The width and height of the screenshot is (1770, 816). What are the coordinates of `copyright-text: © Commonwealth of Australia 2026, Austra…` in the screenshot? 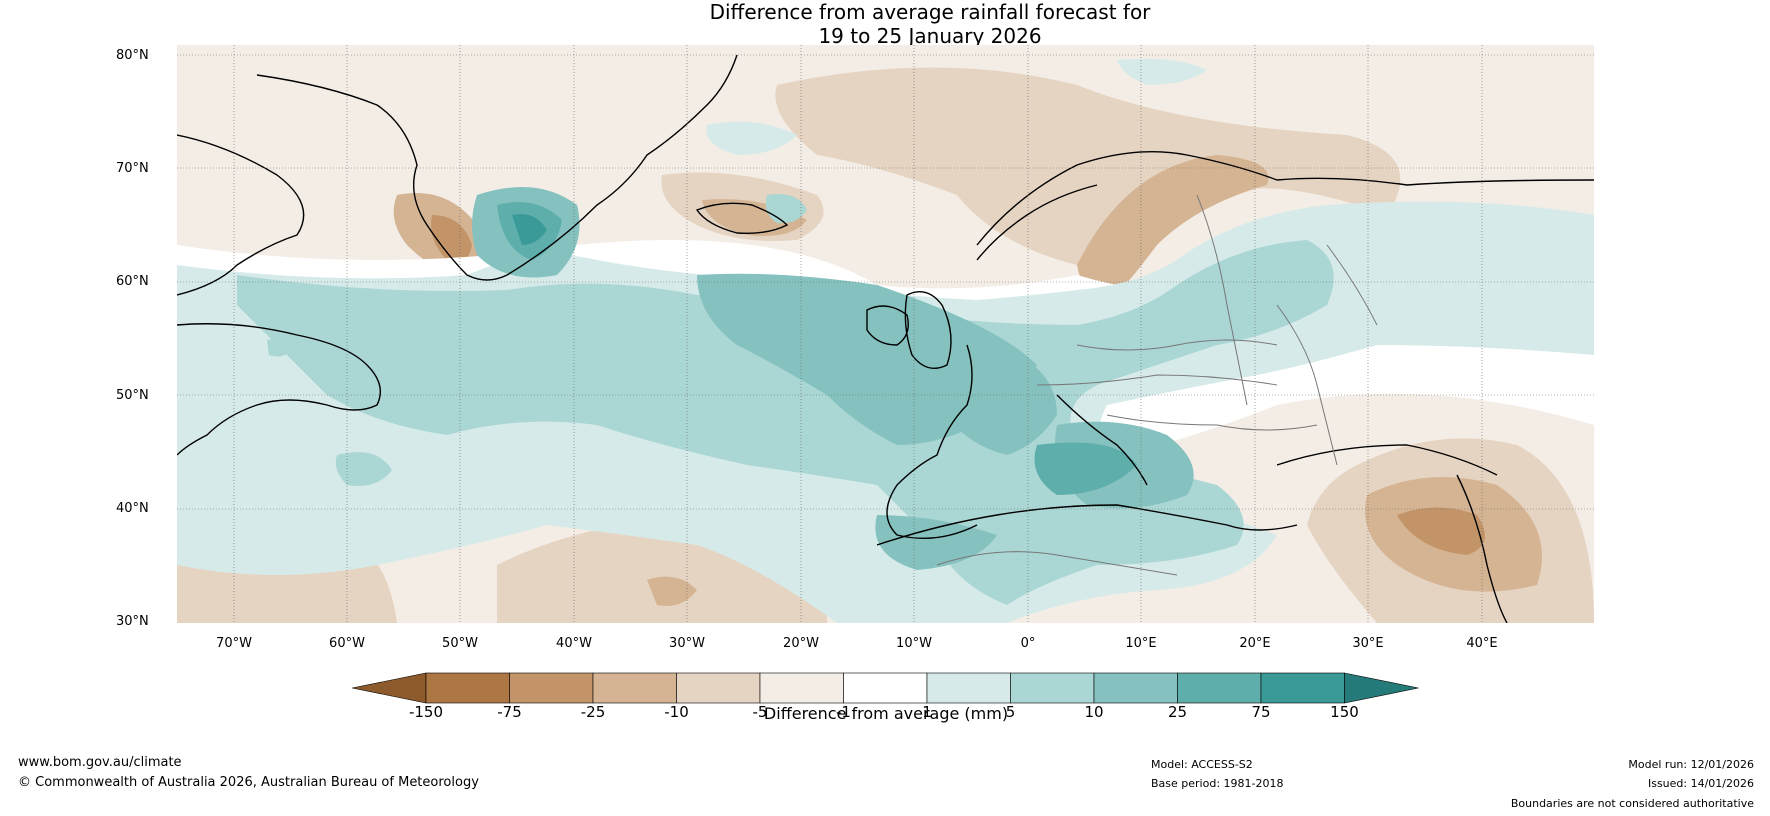 It's located at (248, 782).